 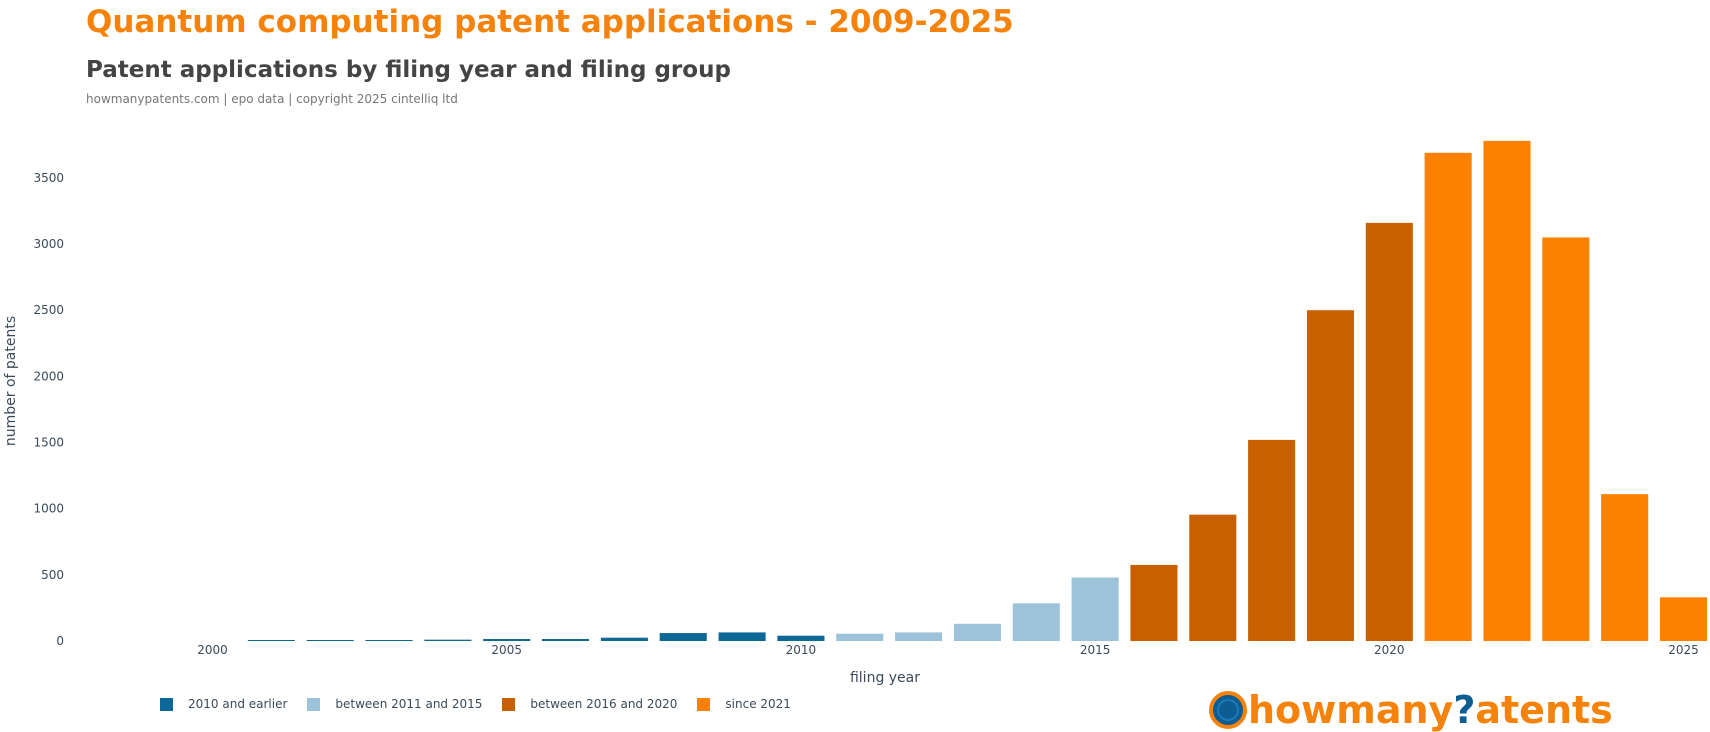 I want to click on bar-2005, so click(x=506, y=640).